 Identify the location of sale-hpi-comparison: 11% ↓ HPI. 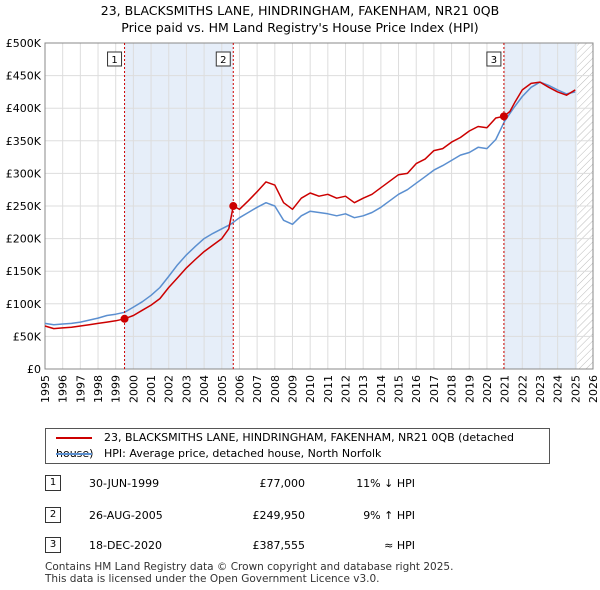
(385, 483).